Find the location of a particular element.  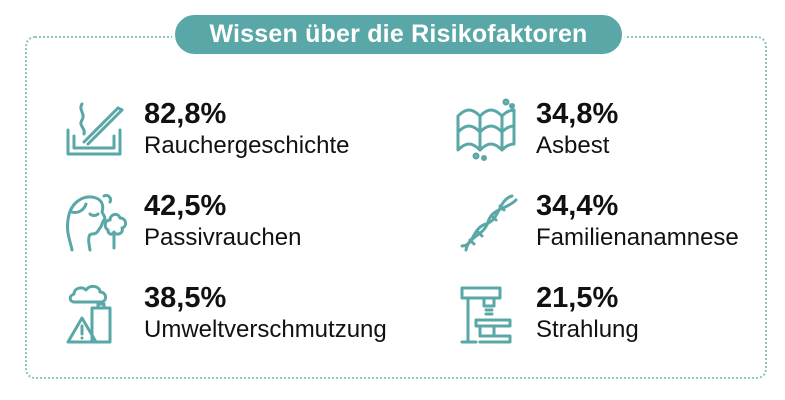

risk-label: Rauchergeschichte is located at coordinates (247, 145).